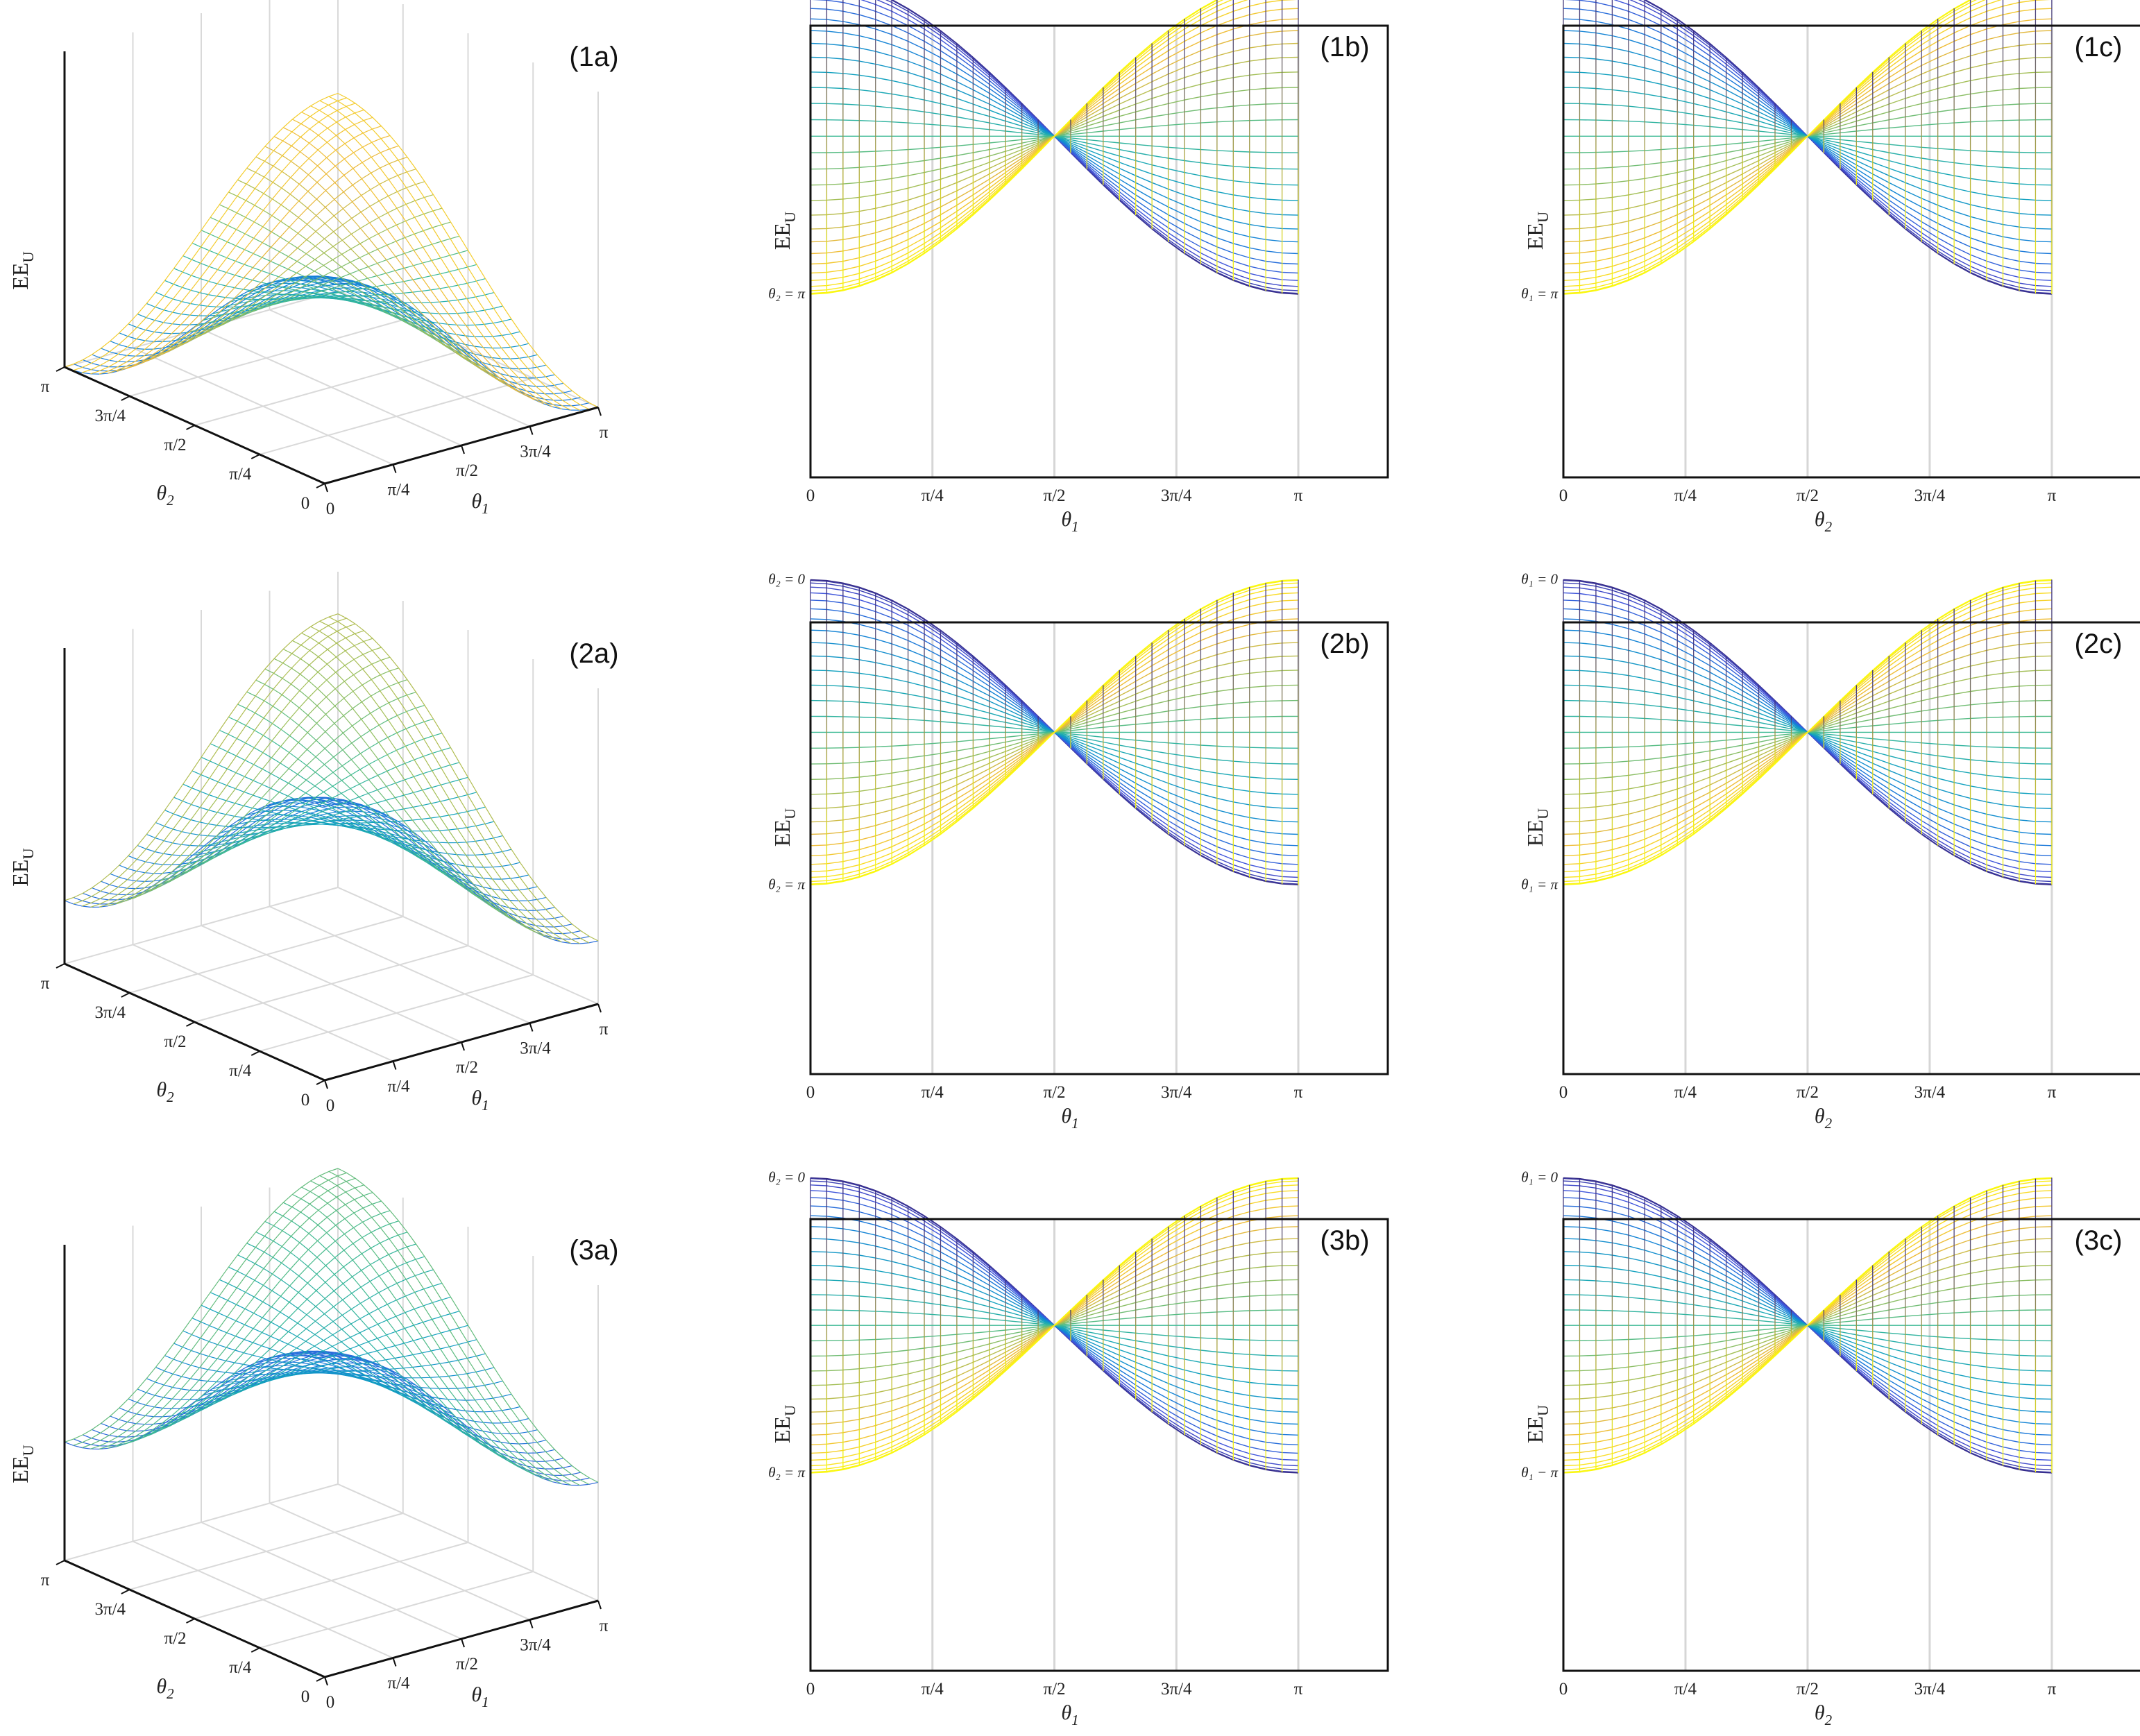 The image size is (2140, 1736). Describe the element at coordinates (28, 853) in the screenshot. I see `z-axis-label-sub: U` at that location.